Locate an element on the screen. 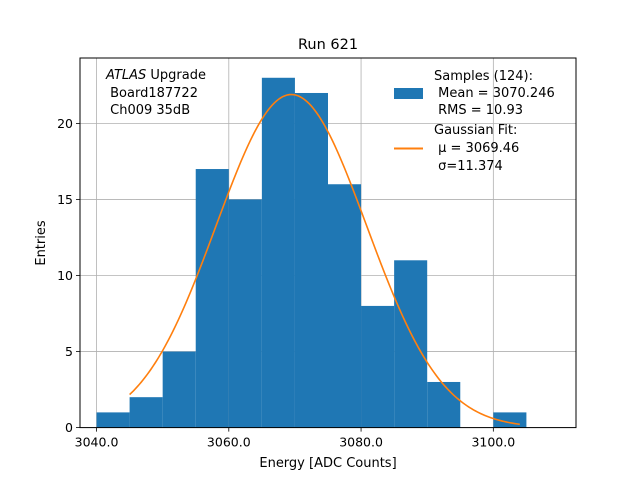  x-axis-ticks: 3040.0 3060.0 3080.0 3100.0 is located at coordinates (295, 438).